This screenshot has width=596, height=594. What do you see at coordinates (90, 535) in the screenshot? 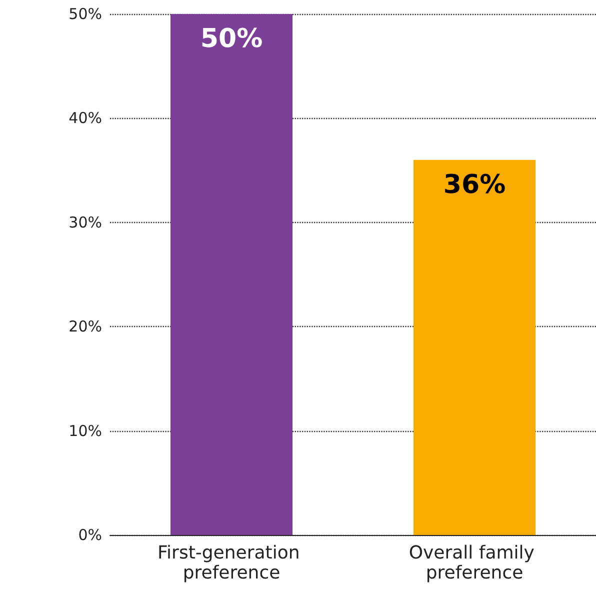
I see `y-tick-label: 0%` at bounding box center [90, 535].